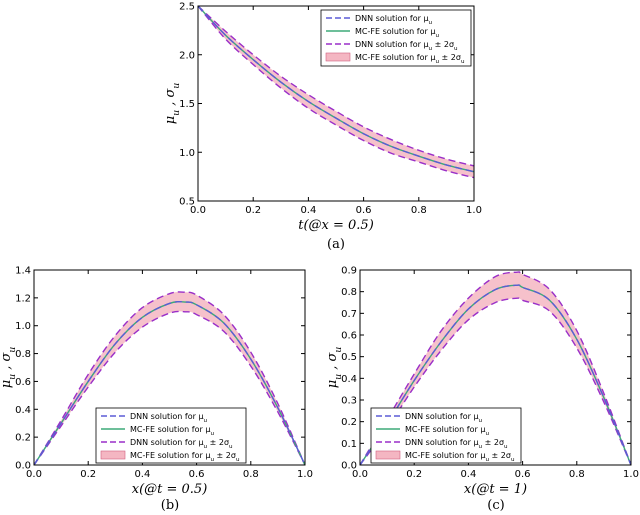 The width and height of the screenshot is (640, 515). I want to click on dnn-upper-line, so click(169, 378).